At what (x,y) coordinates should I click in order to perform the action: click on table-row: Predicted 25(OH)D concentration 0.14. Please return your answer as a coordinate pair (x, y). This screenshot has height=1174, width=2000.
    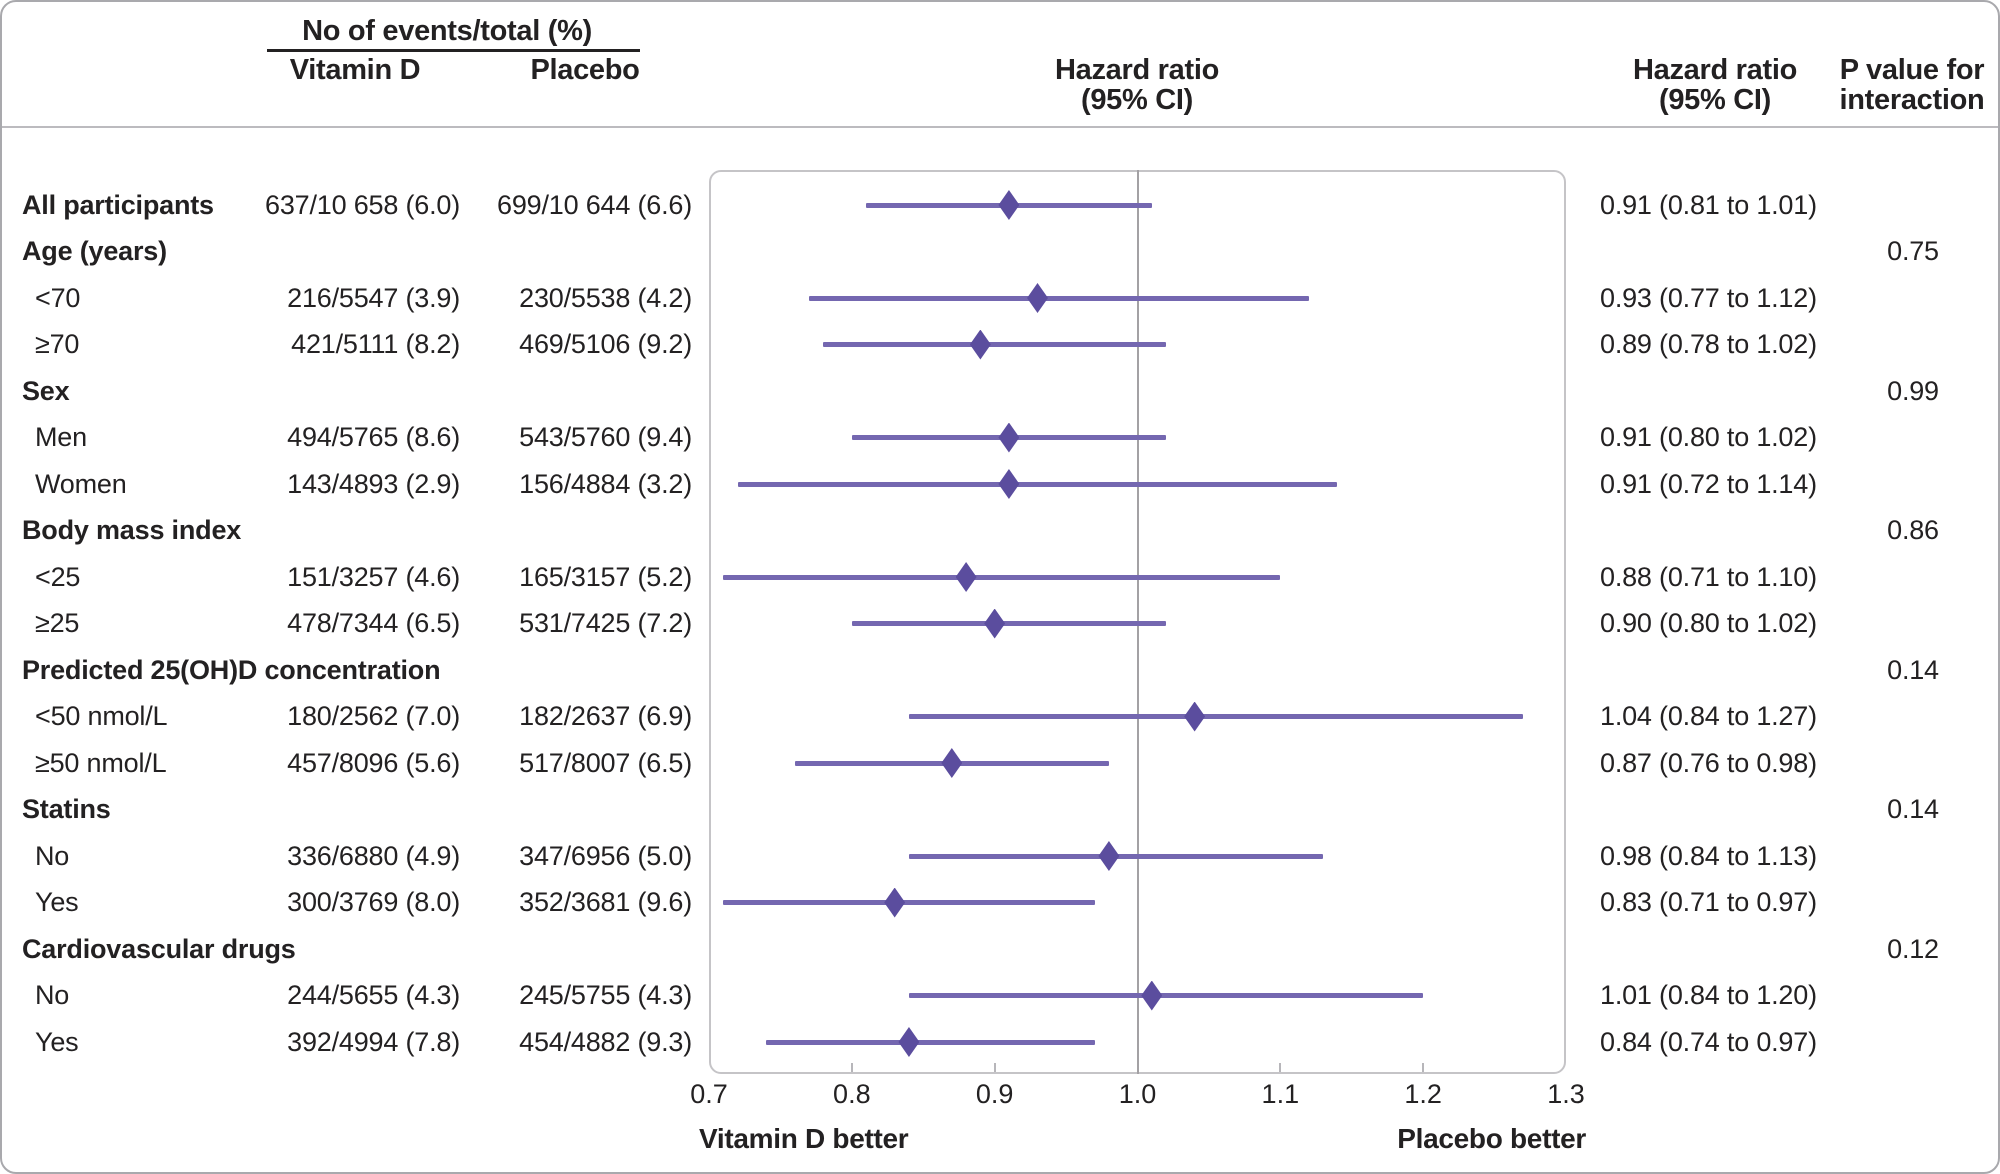
    Looking at the image, I should click on (1000, 670).